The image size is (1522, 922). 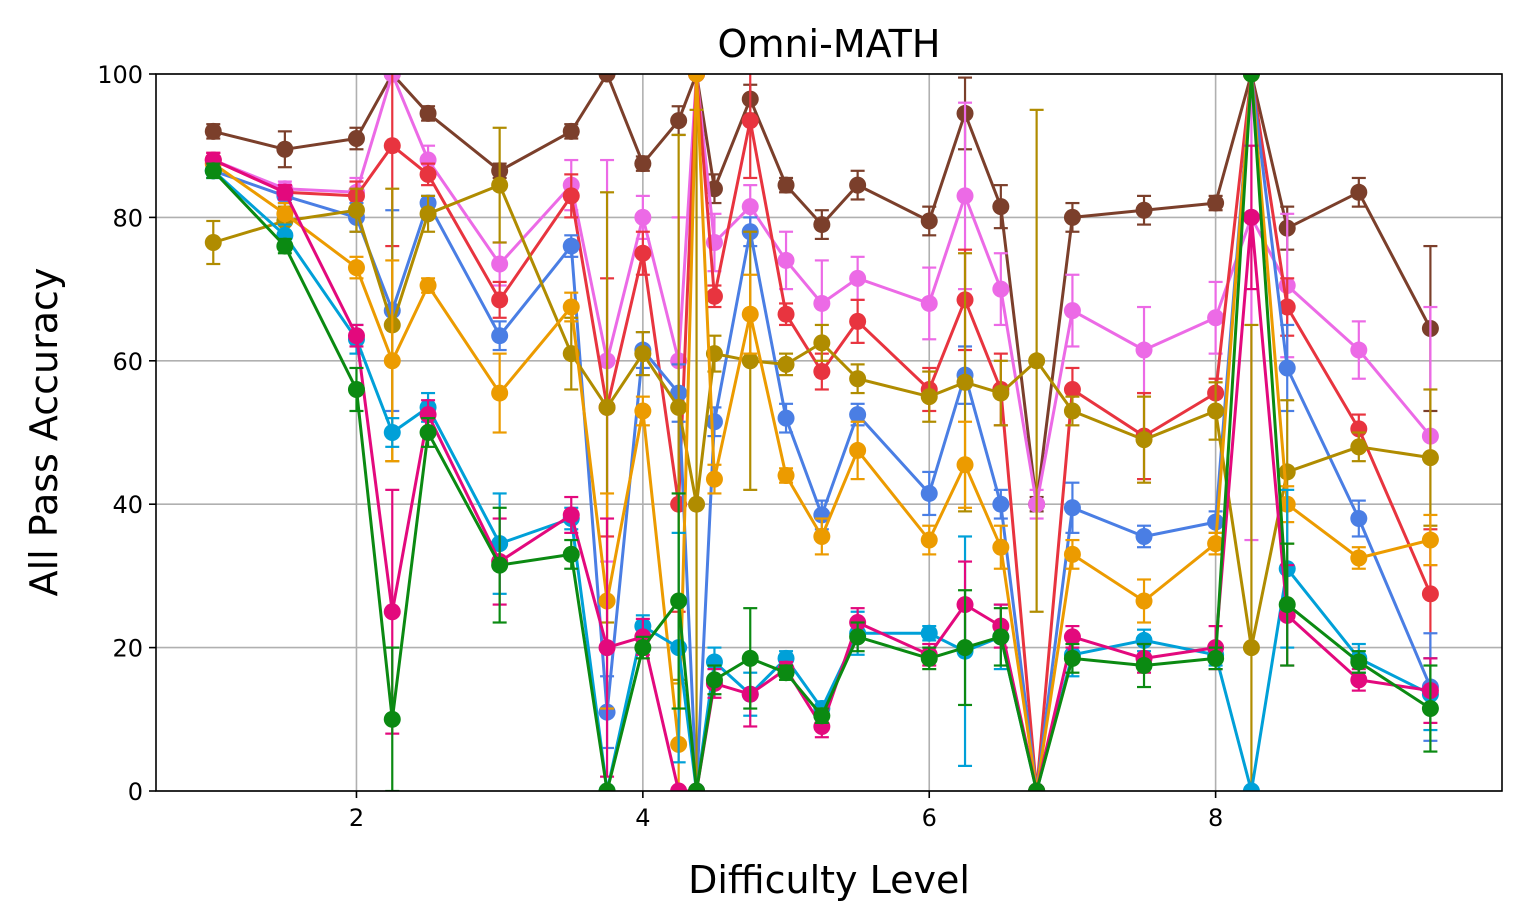 What do you see at coordinates (127, 218) in the screenshot?
I see `y-tick-label: 80` at bounding box center [127, 218].